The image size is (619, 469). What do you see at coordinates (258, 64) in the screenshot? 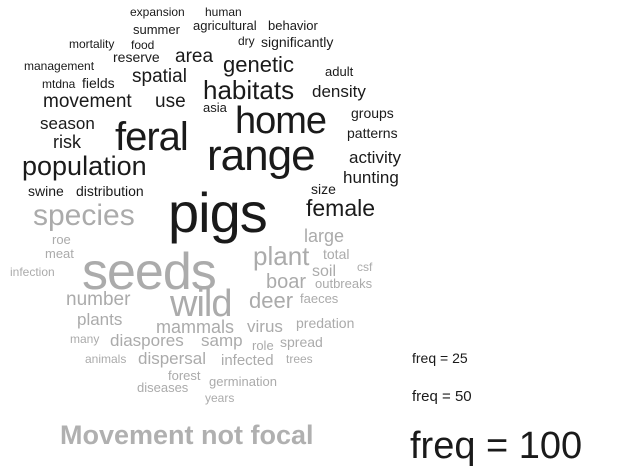
I see `word: genetic` at bounding box center [258, 64].